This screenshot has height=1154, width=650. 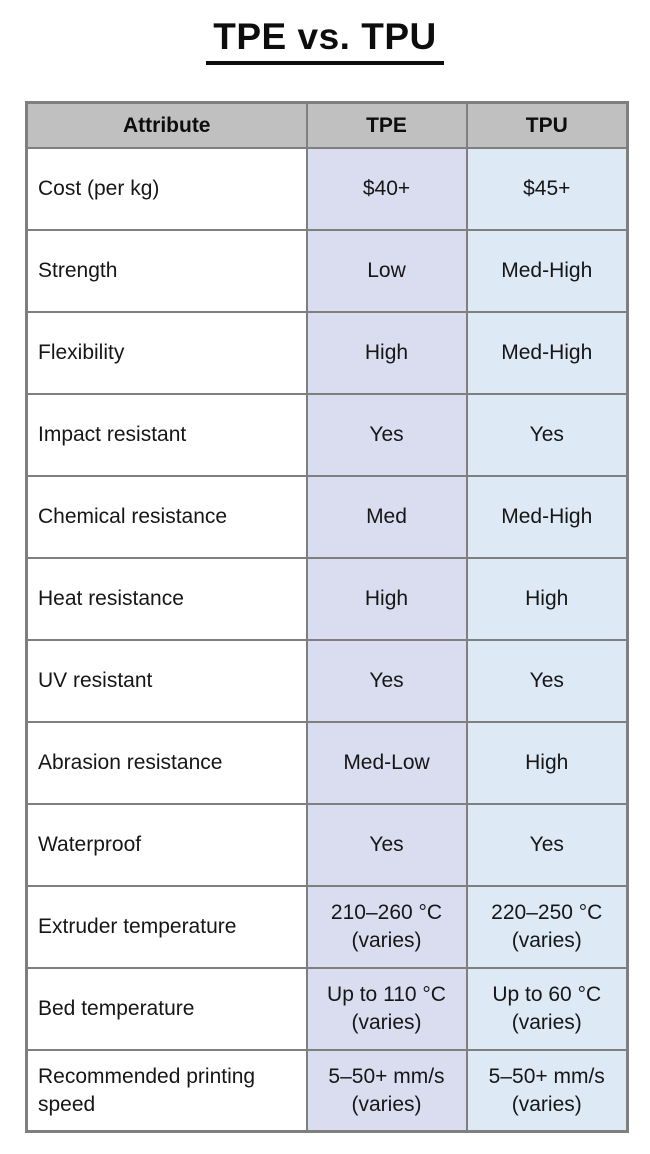 I want to click on tpe-value-cell: Med, so click(x=386, y=516).